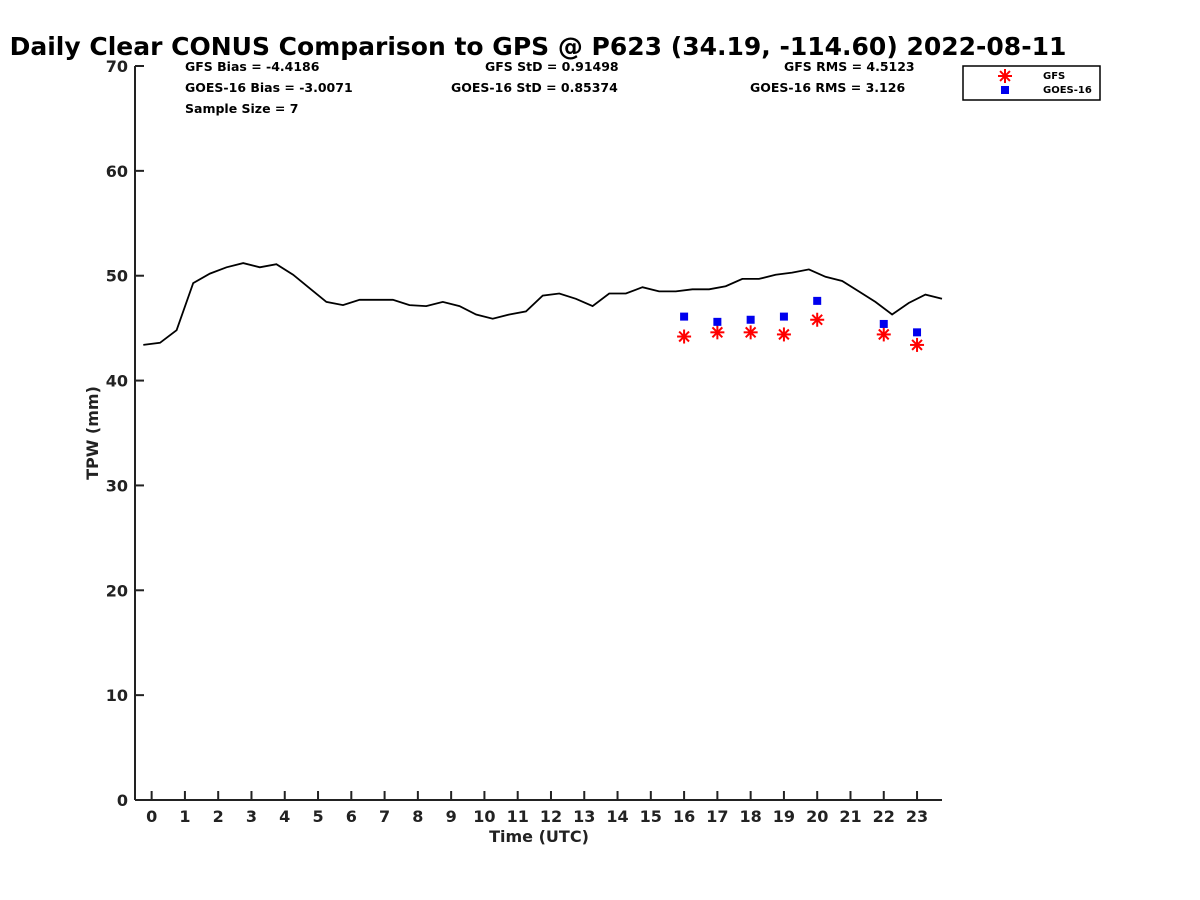 The width and height of the screenshot is (1200, 900). What do you see at coordinates (1054, 76) in the screenshot?
I see `legend-gfs-label: GFS` at bounding box center [1054, 76].